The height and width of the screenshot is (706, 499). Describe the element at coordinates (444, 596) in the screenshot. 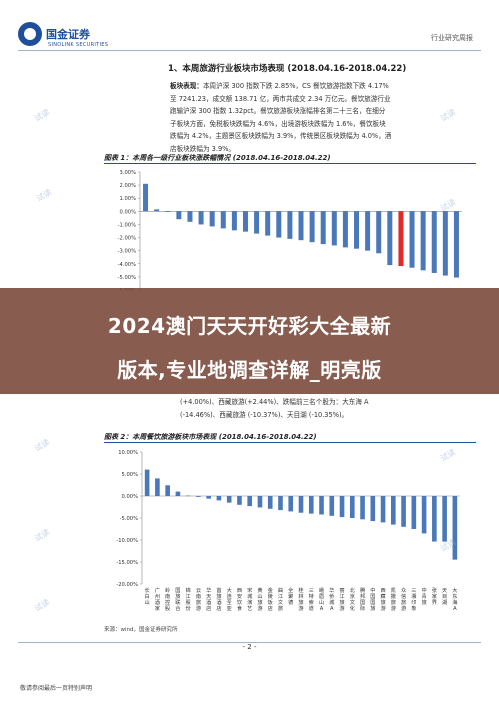

I see `x-tick-label: 天目湖` at that location.